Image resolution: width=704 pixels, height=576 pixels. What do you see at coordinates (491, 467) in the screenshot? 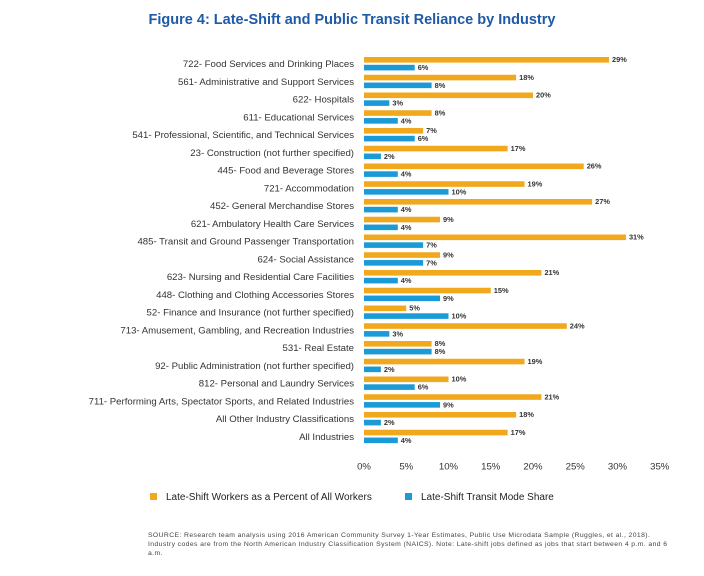
I see `x-tick-label: 15%` at bounding box center [491, 467].